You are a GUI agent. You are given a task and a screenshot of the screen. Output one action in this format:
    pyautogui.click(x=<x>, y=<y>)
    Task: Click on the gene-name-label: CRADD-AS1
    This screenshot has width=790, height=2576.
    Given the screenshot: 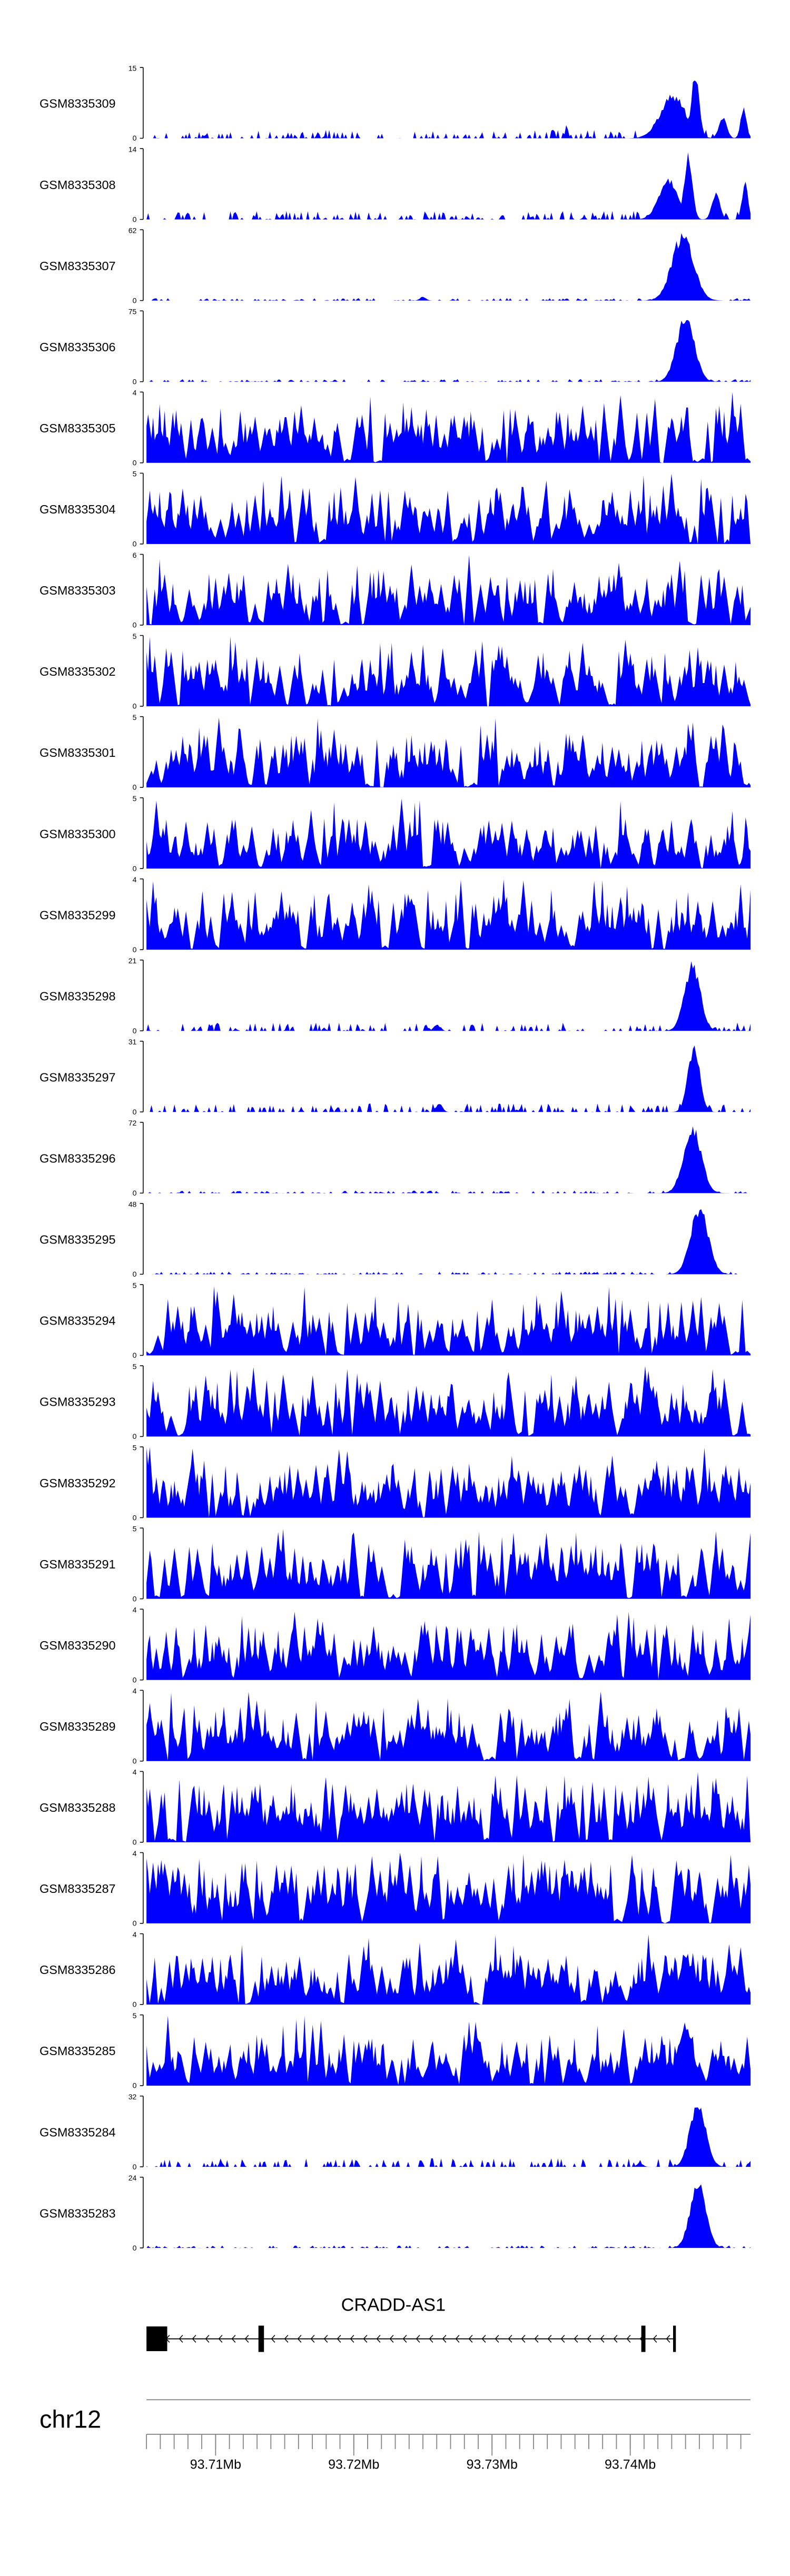 What is the action you would take?
    pyautogui.click(x=393, y=2305)
    